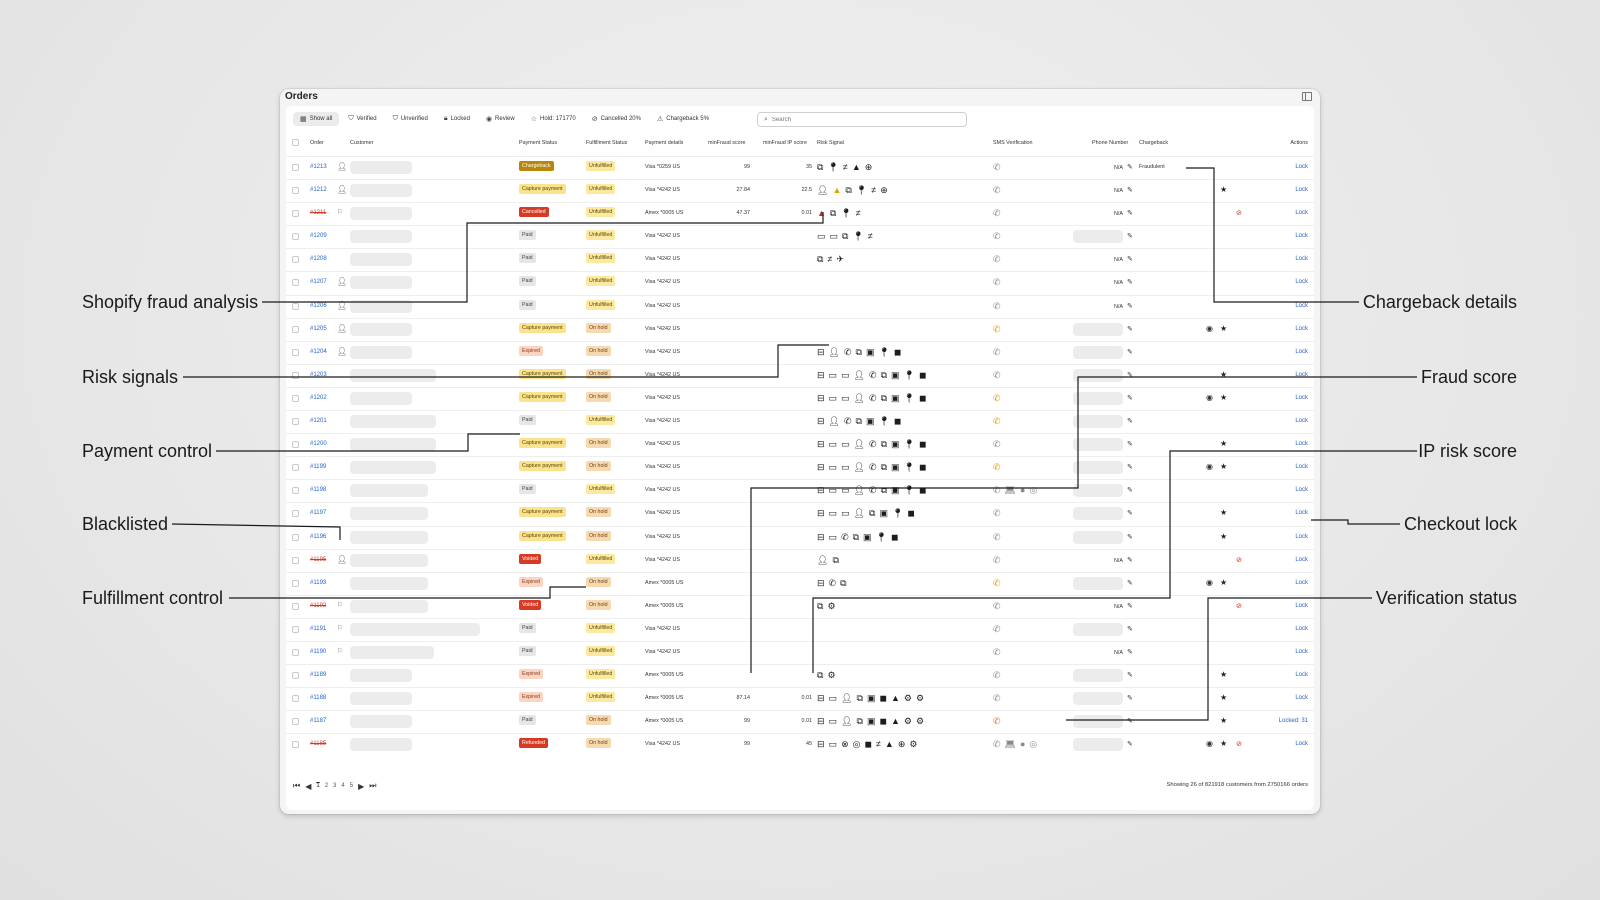  I want to click on payment-status-badge: Voided, so click(530, 558).